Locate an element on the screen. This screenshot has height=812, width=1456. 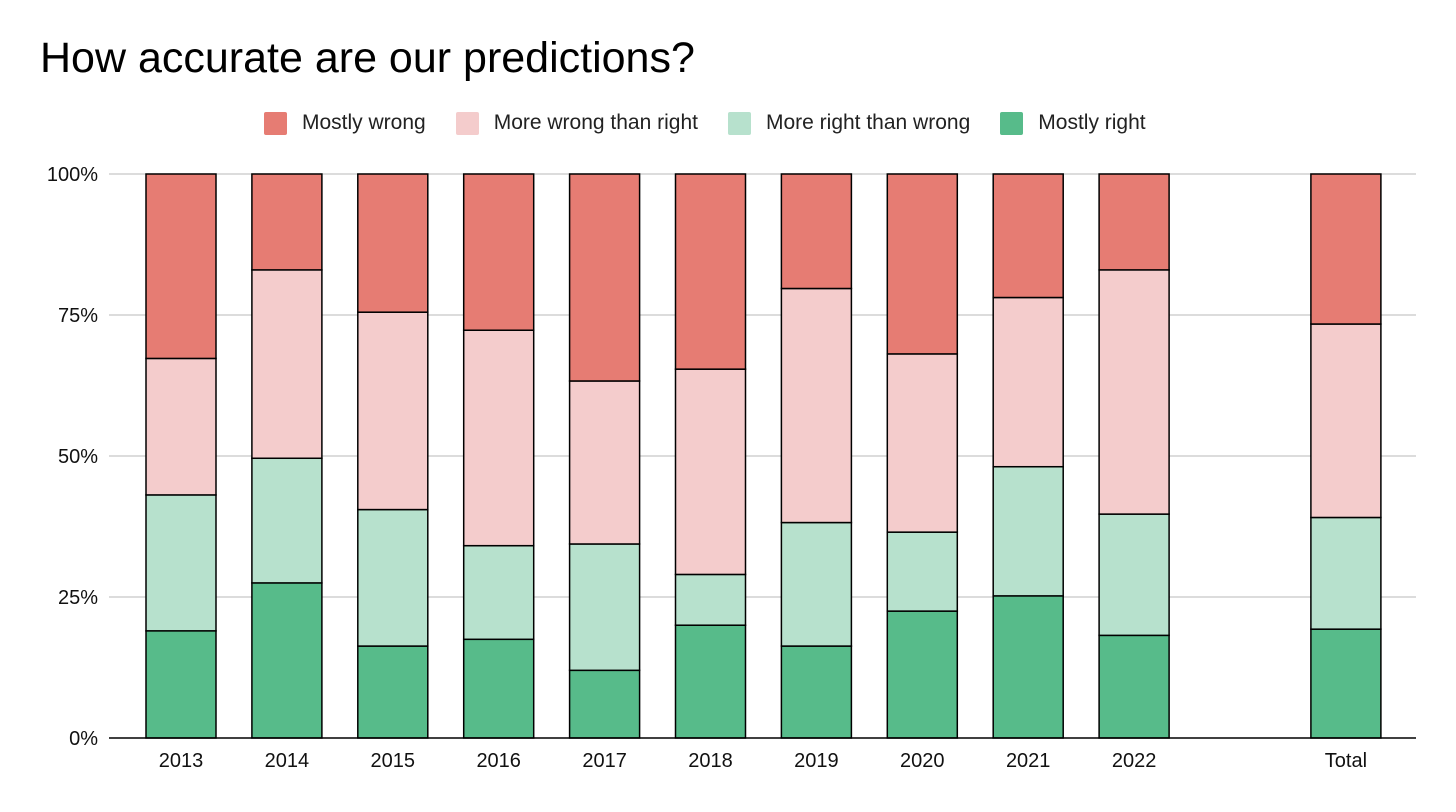
bar-segment-2019-mostly-wrong is located at coordinates (816, 231).